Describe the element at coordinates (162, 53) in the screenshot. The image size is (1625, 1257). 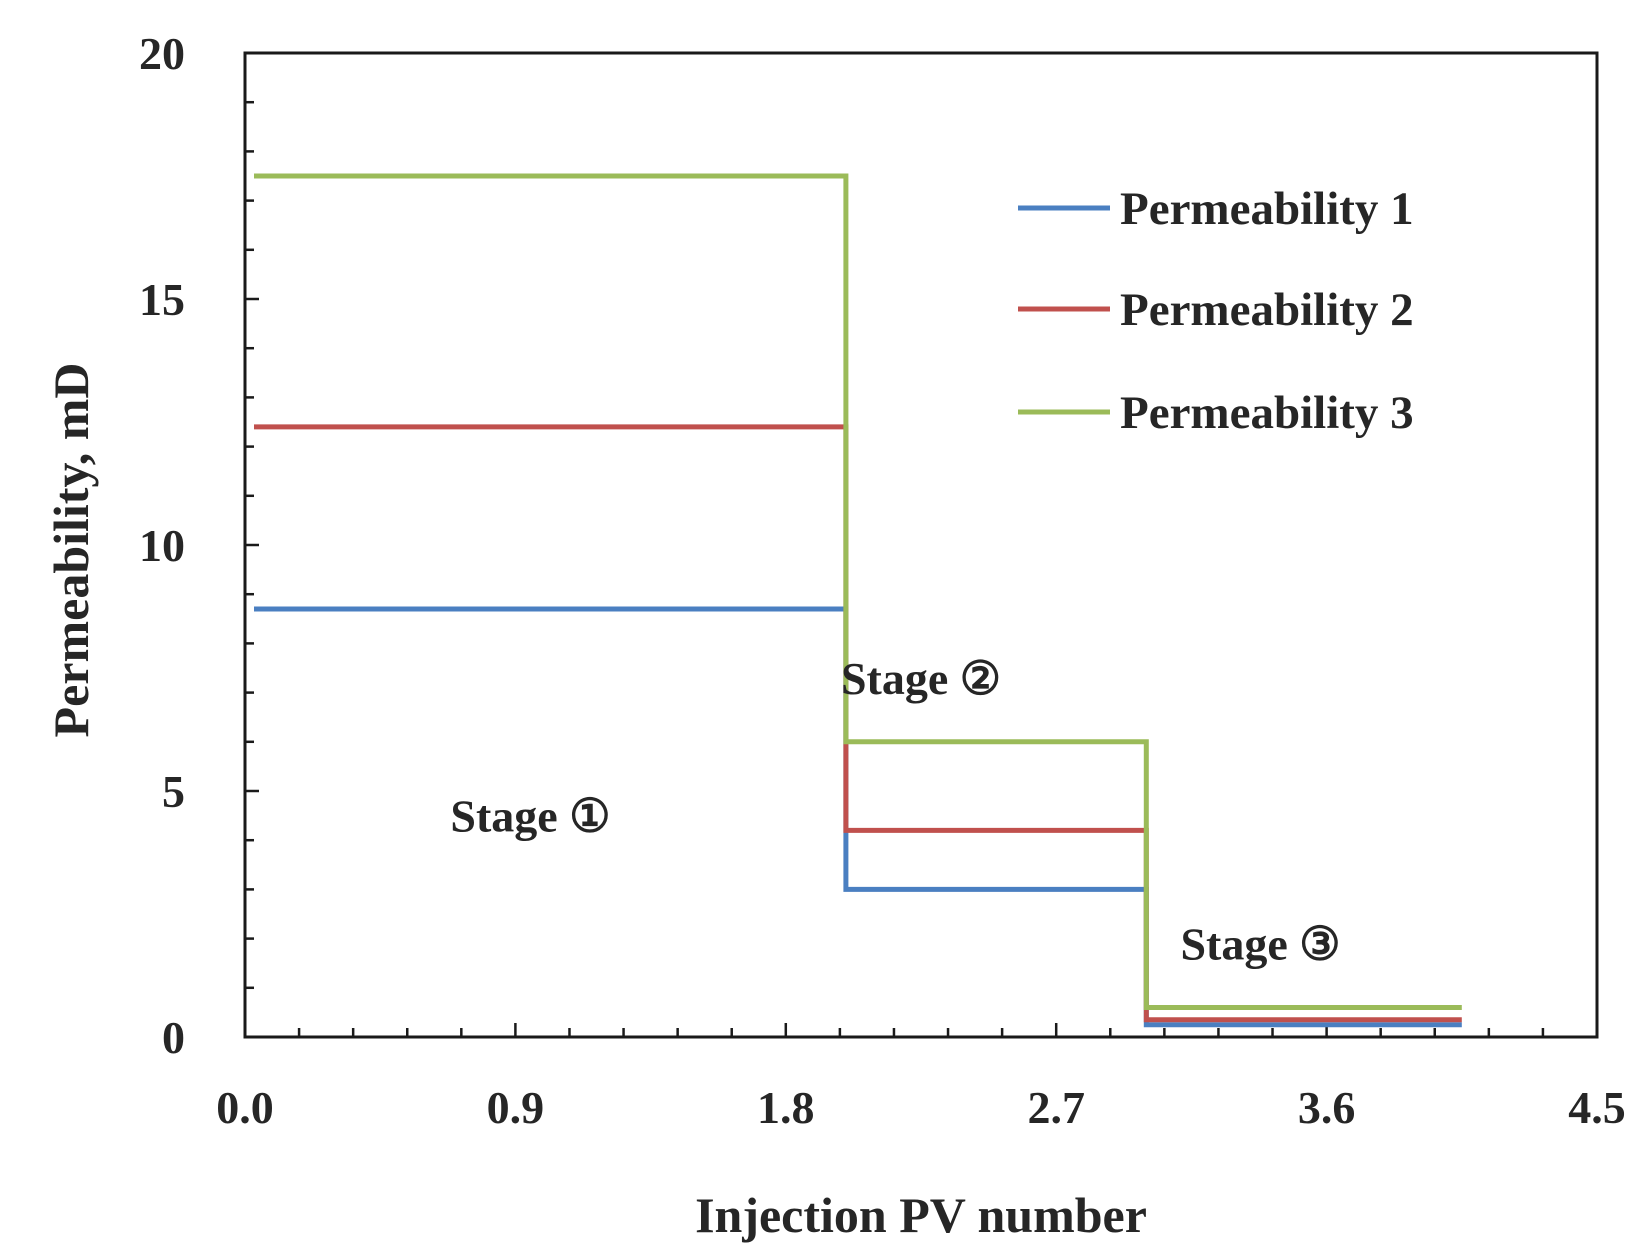
I see `y-tick-label: 20` at that location.